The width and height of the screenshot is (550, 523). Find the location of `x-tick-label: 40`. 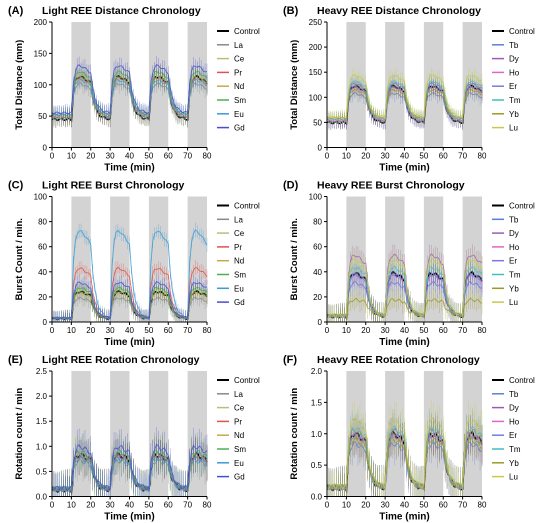

x-tick-label: 40 is located at coordinates (404, 330).